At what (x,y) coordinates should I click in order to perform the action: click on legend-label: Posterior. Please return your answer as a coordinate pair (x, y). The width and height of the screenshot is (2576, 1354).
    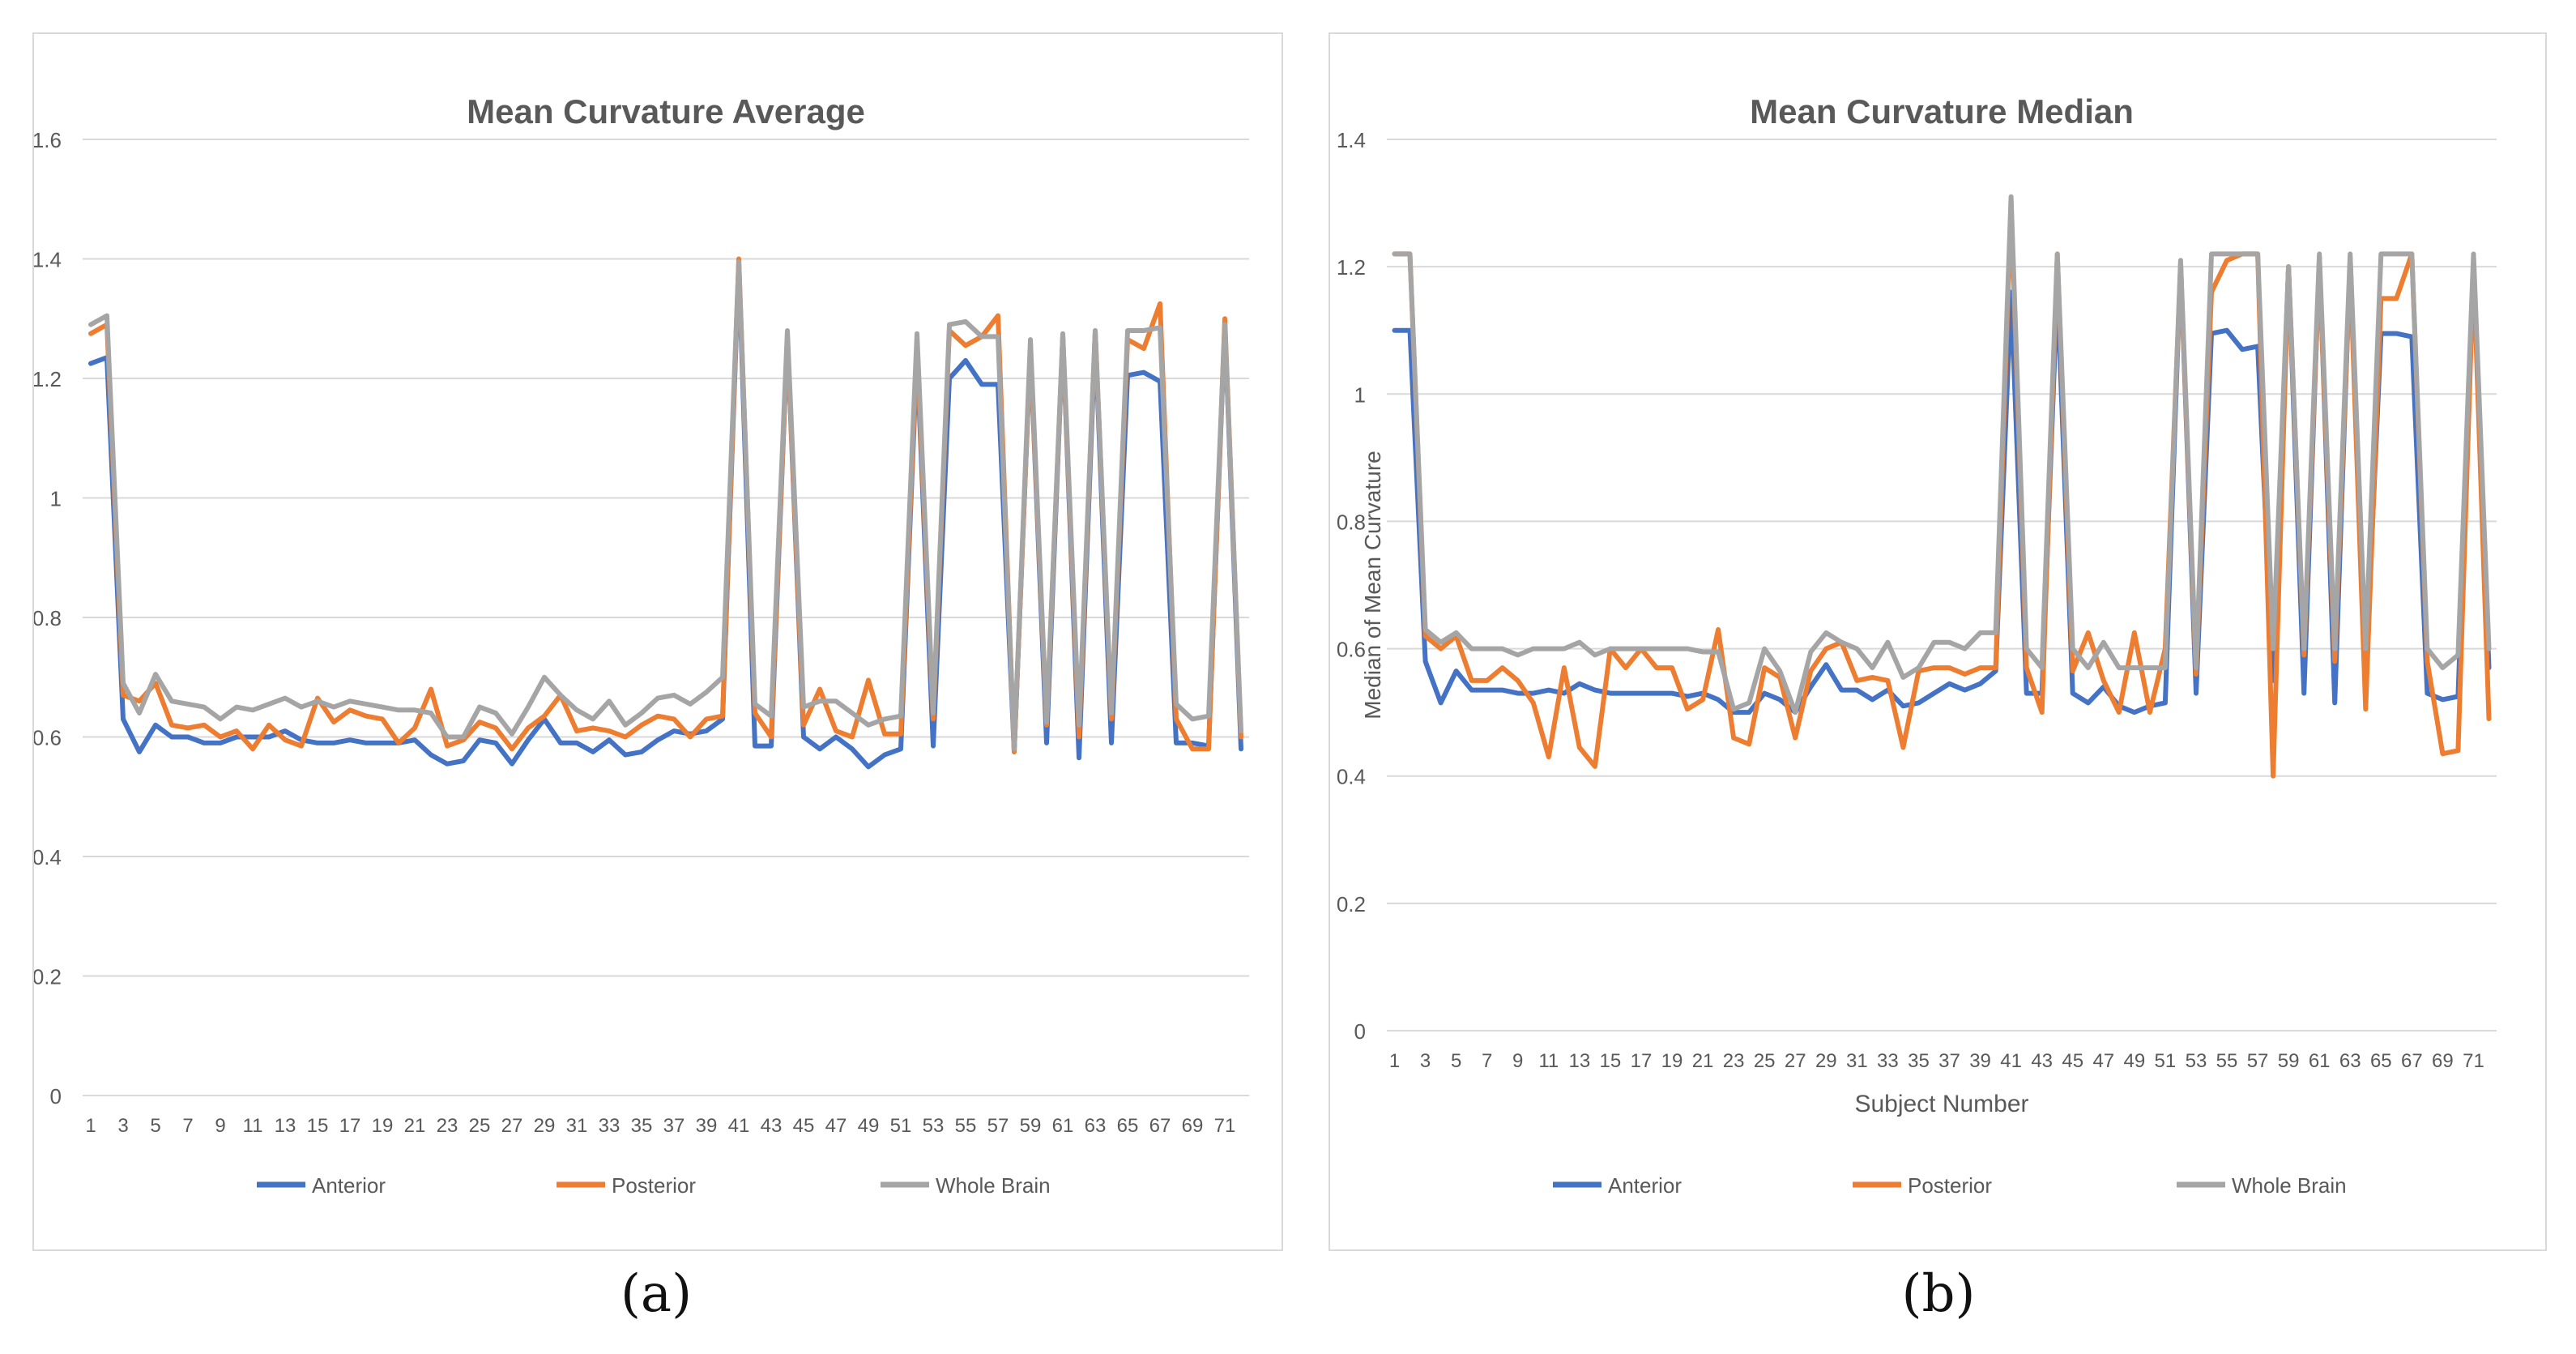
    Looking at the image, I should click on (1950, 1185).